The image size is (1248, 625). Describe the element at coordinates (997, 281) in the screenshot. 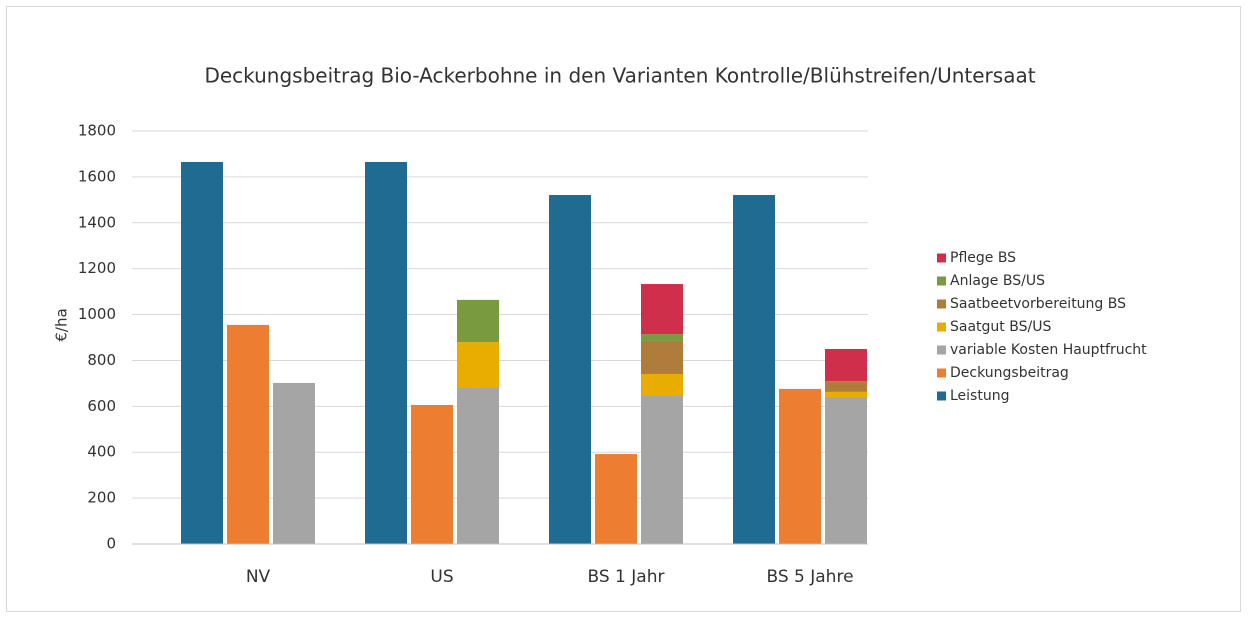

I see `legend-label: Anlage BS/US` at that location.